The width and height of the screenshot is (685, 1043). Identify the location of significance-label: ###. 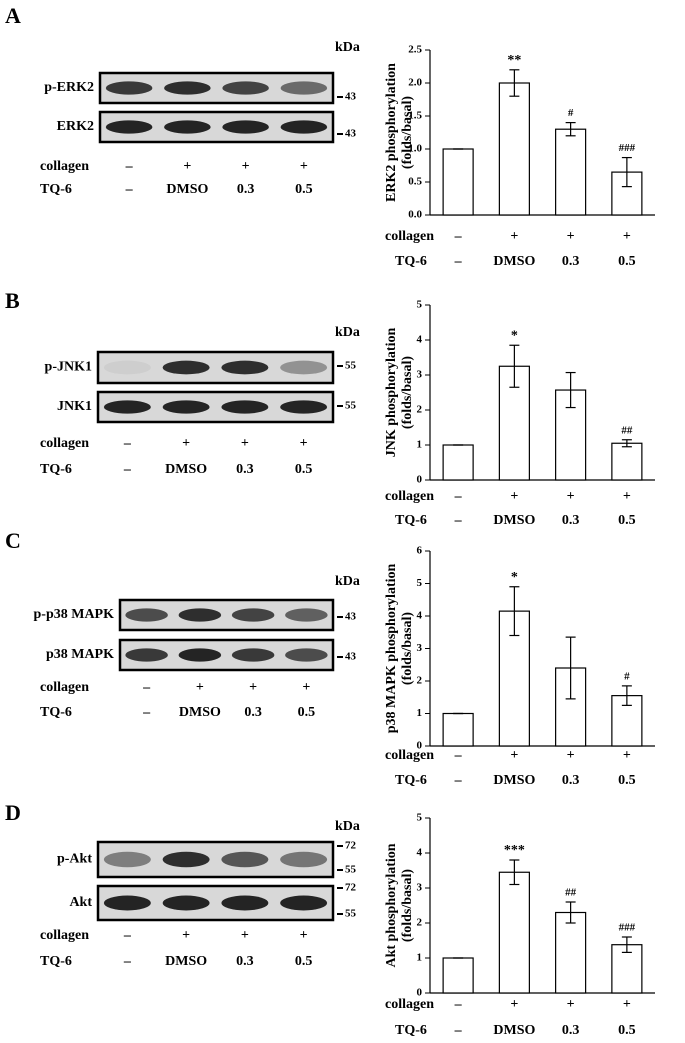
(627, 928).